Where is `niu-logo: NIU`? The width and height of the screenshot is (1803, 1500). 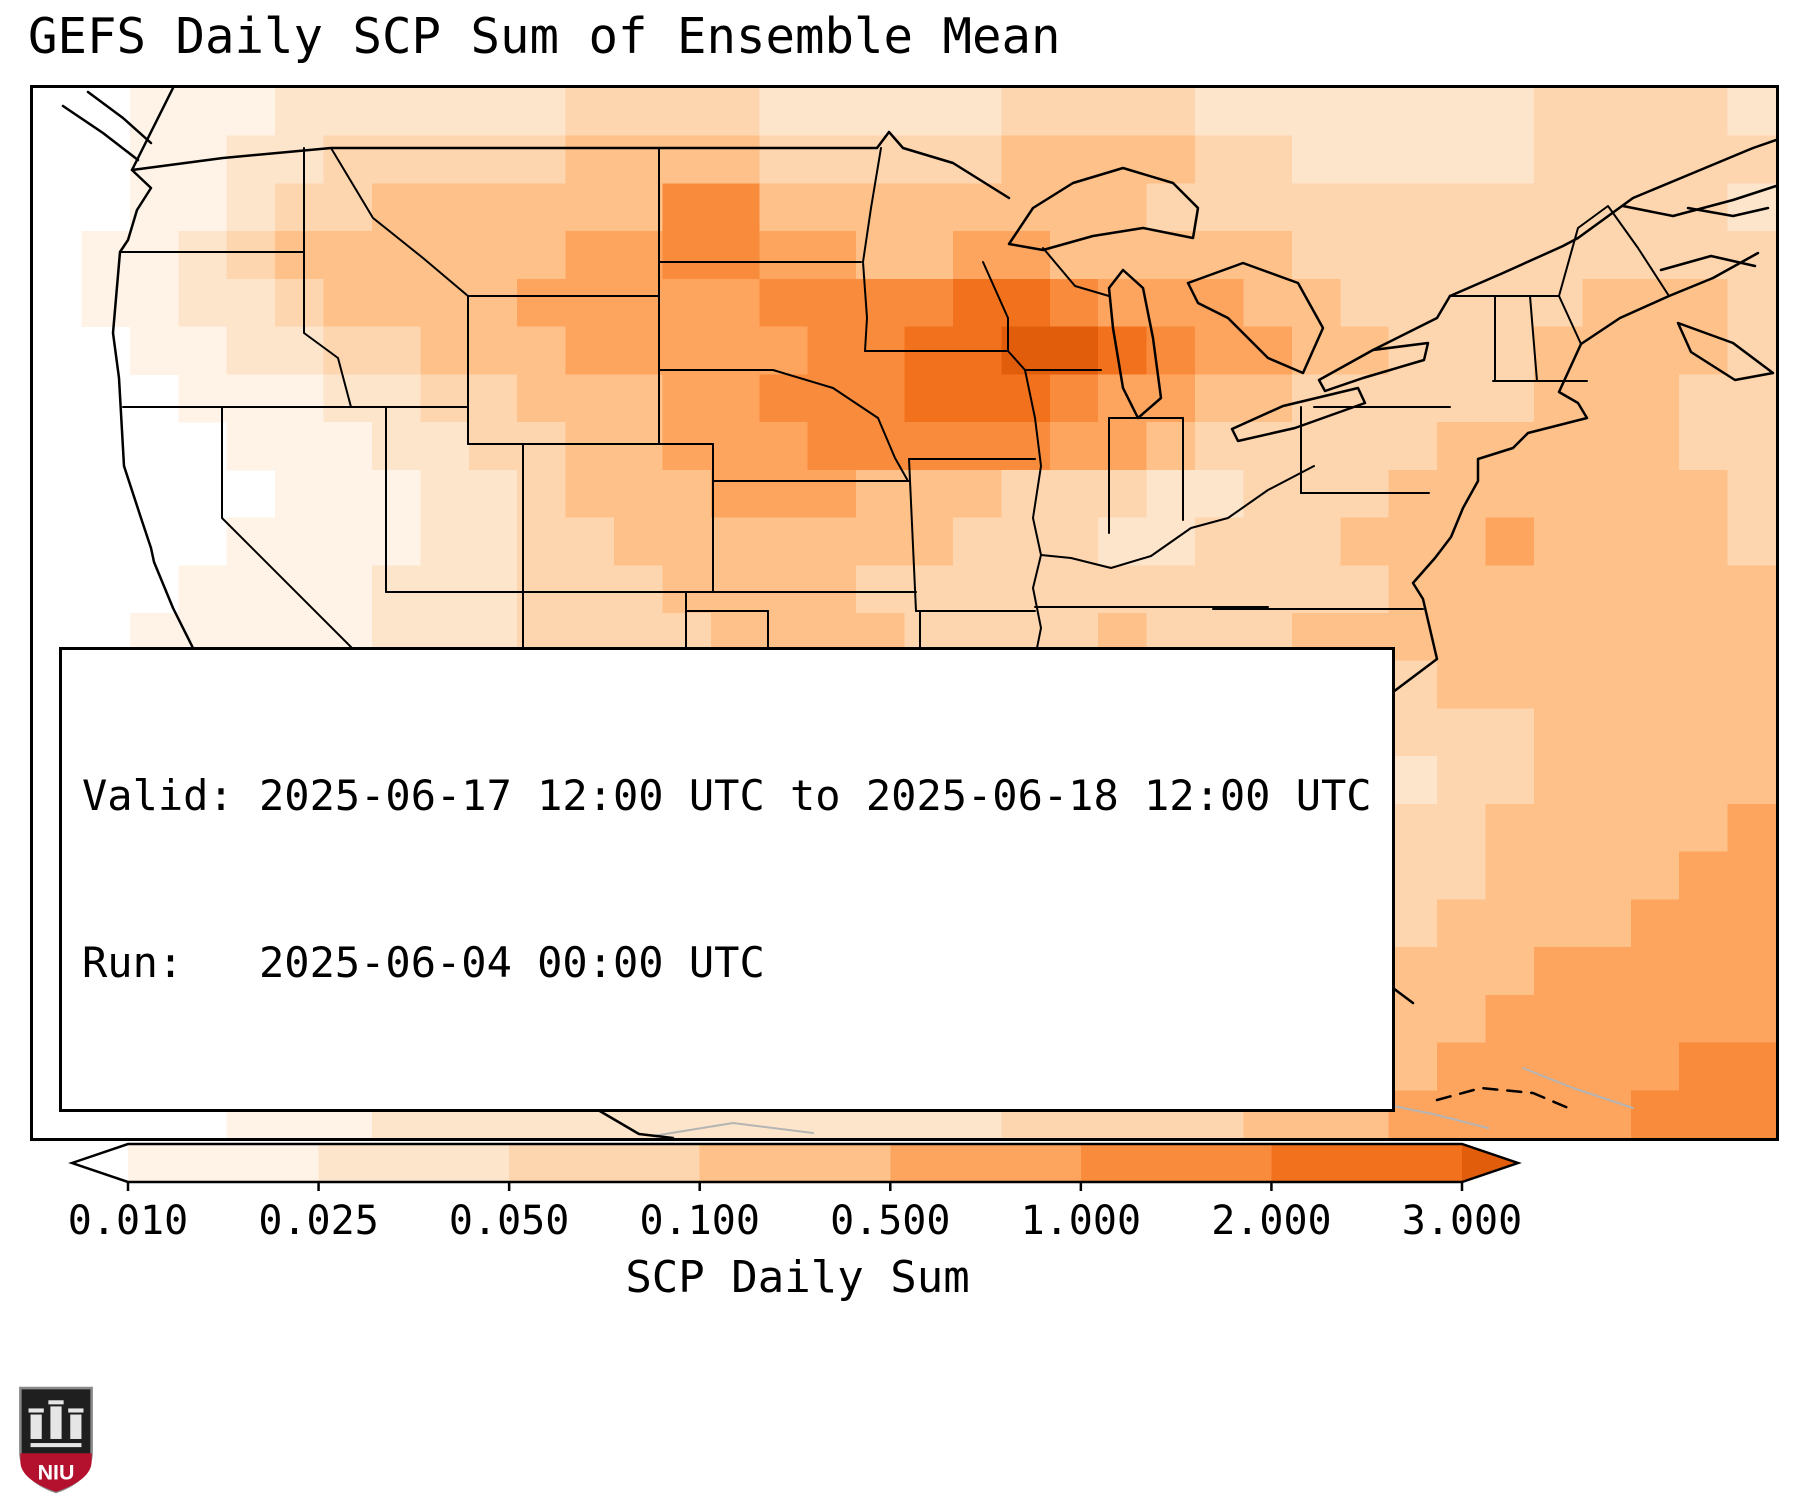 niu-logo: NIU is located at coordinates (56, 1440).